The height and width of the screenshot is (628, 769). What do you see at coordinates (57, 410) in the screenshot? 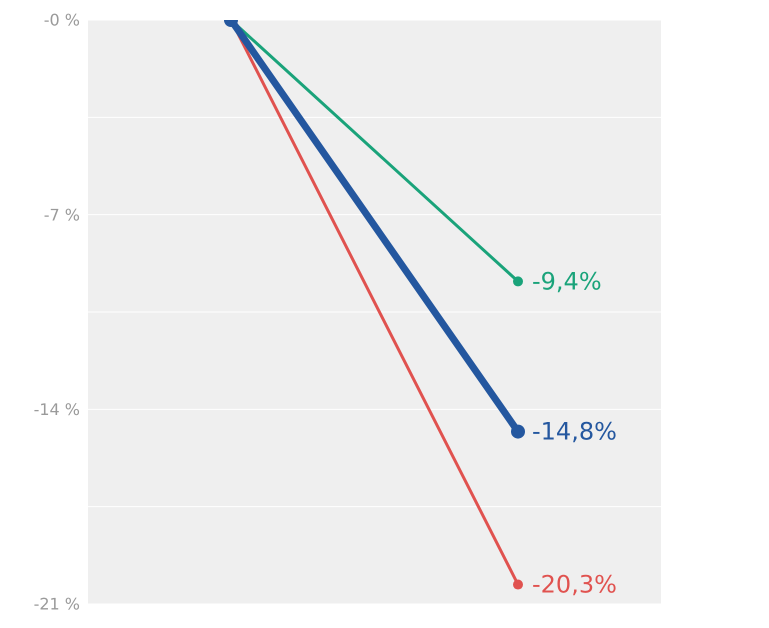
I see `y-tick-label: -14 %` at bounding box center [57, 410].